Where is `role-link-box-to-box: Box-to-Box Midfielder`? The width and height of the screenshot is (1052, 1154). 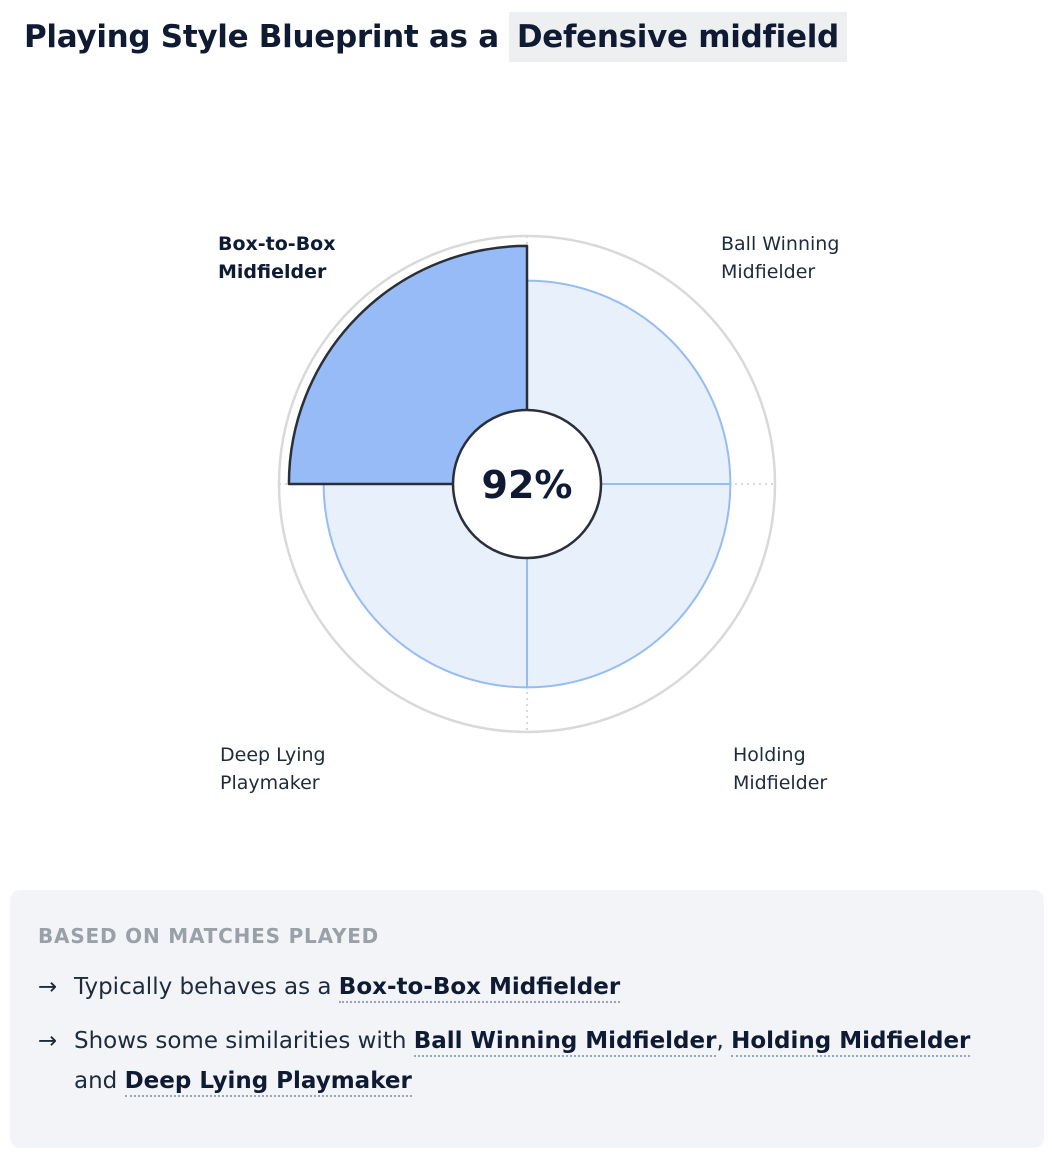
role-link-box-to-box: Box-to-Box Midfielder is located at coordinates (479, 988).